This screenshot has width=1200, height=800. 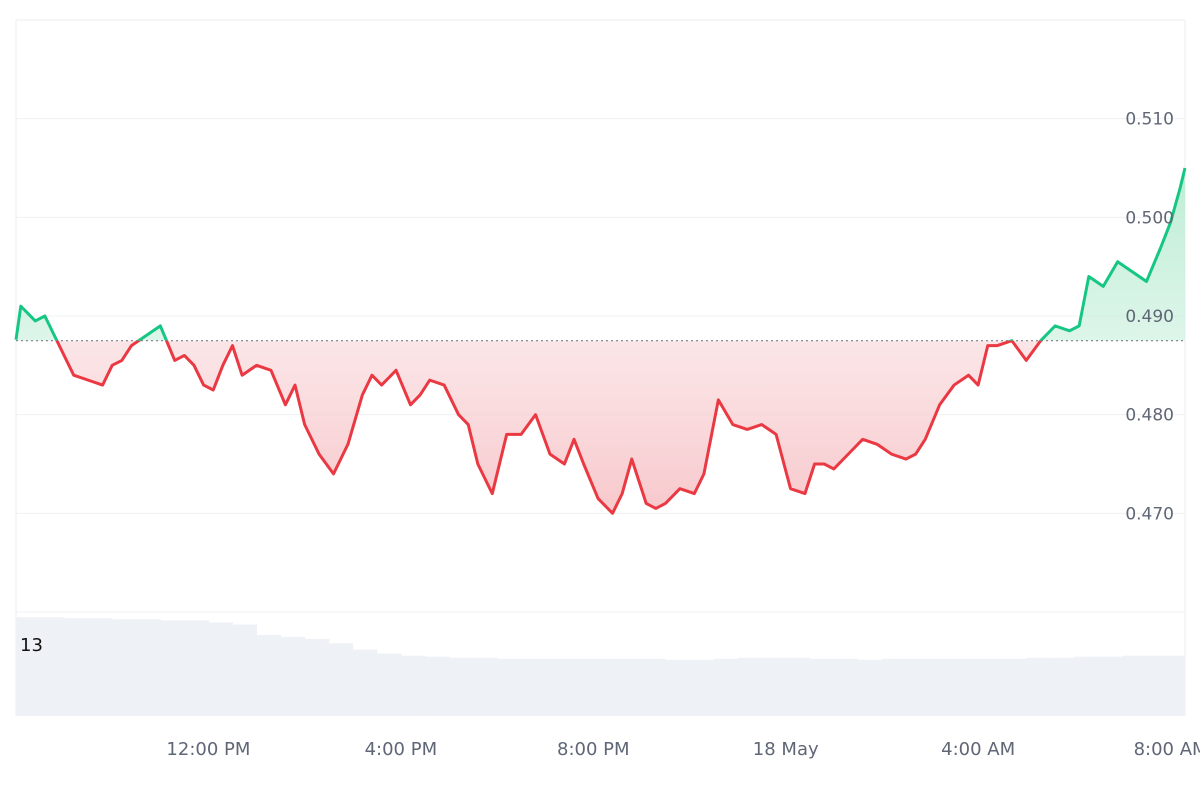 What do you see at coordinates (1167, 749) in the screenshot?
I see `x-tick-label: 8:00 AM` at bounding box center [1167, 749].